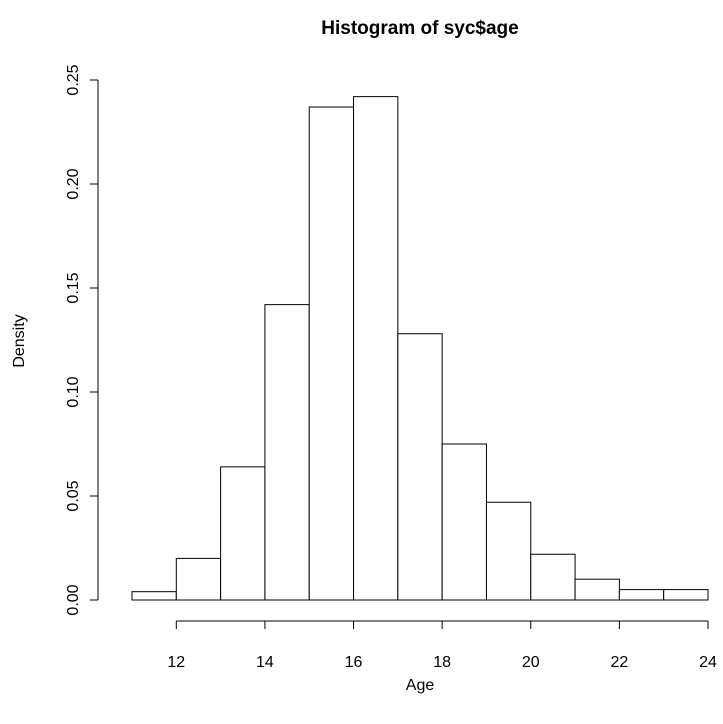 The width and height of the screenshot is (723, 724). I want to click on chart-title: Histogram of syc$age, so click(419, 28).